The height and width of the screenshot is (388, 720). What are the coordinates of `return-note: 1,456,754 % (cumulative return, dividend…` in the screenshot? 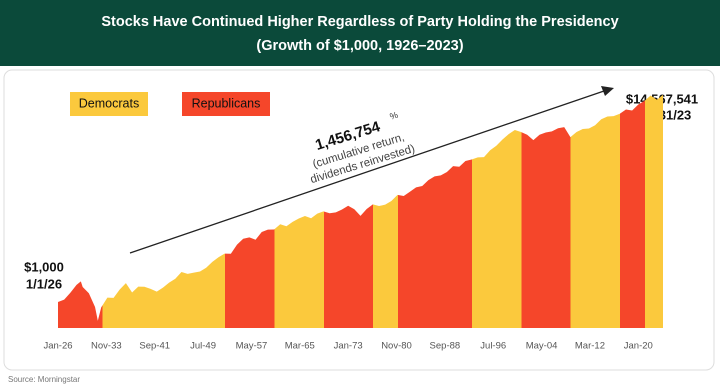 It's located at (363, 148).